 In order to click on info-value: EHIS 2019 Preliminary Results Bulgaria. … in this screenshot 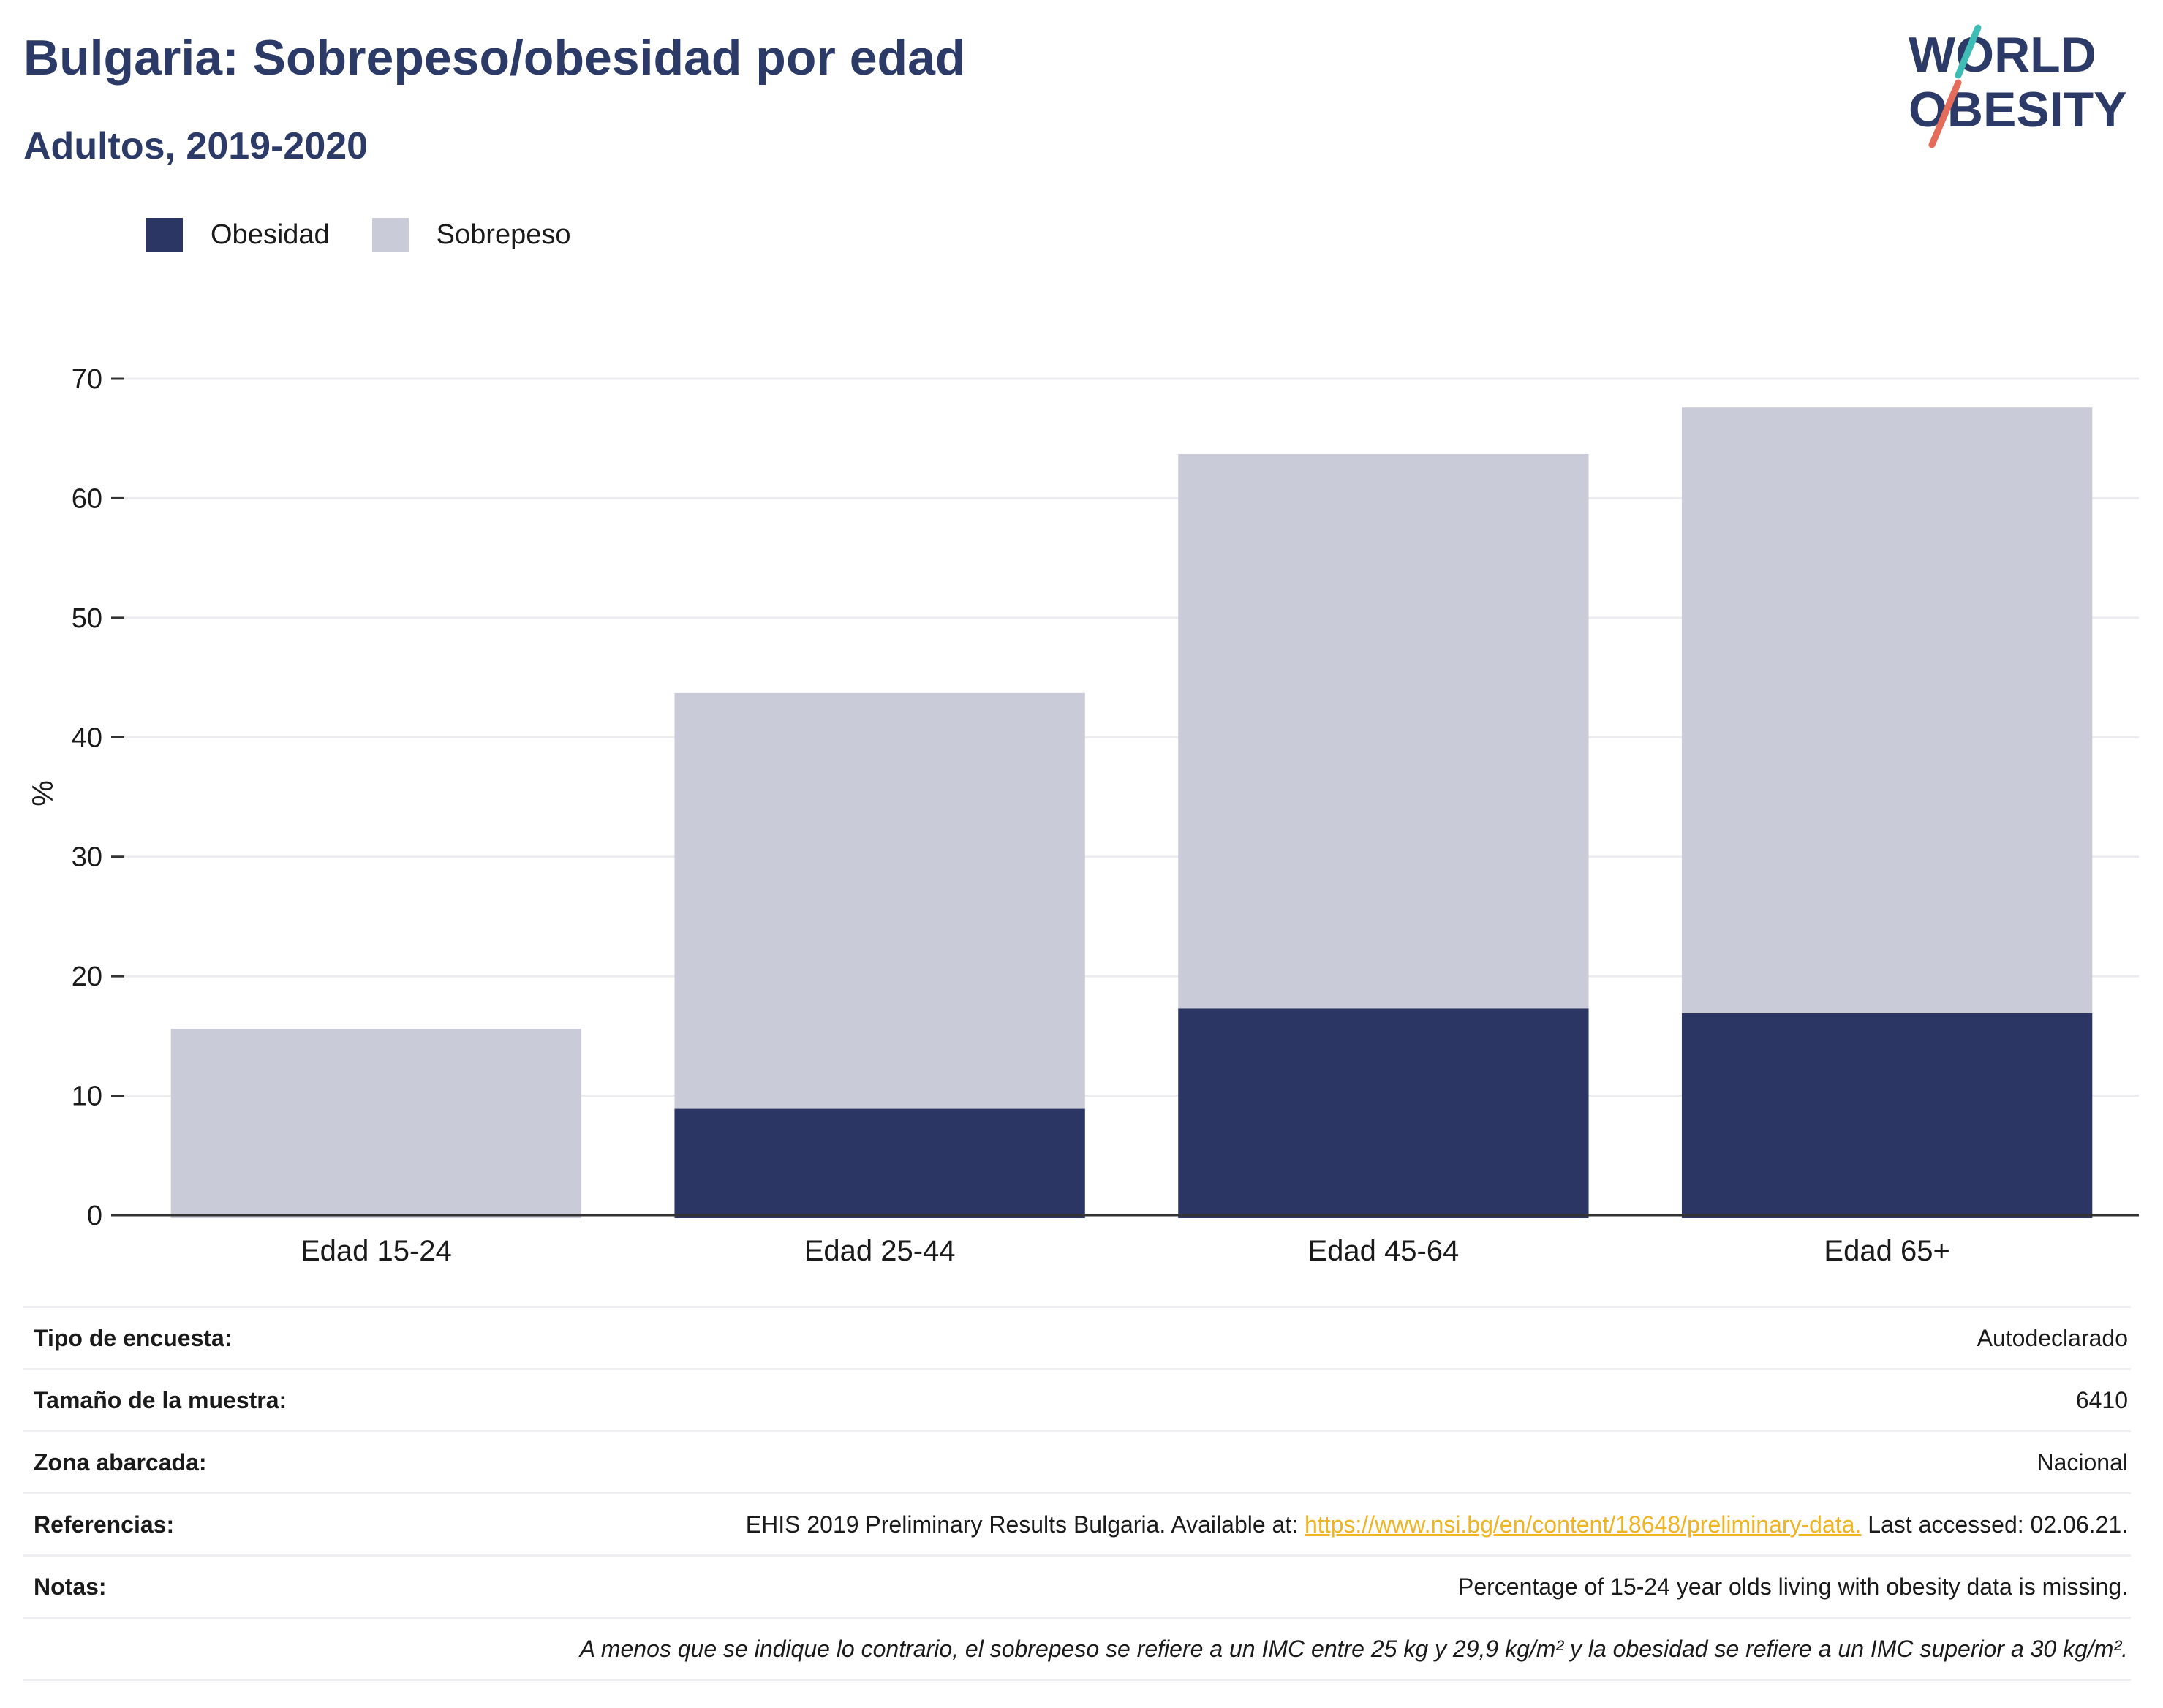, I will do `click(1439, 1524)`.